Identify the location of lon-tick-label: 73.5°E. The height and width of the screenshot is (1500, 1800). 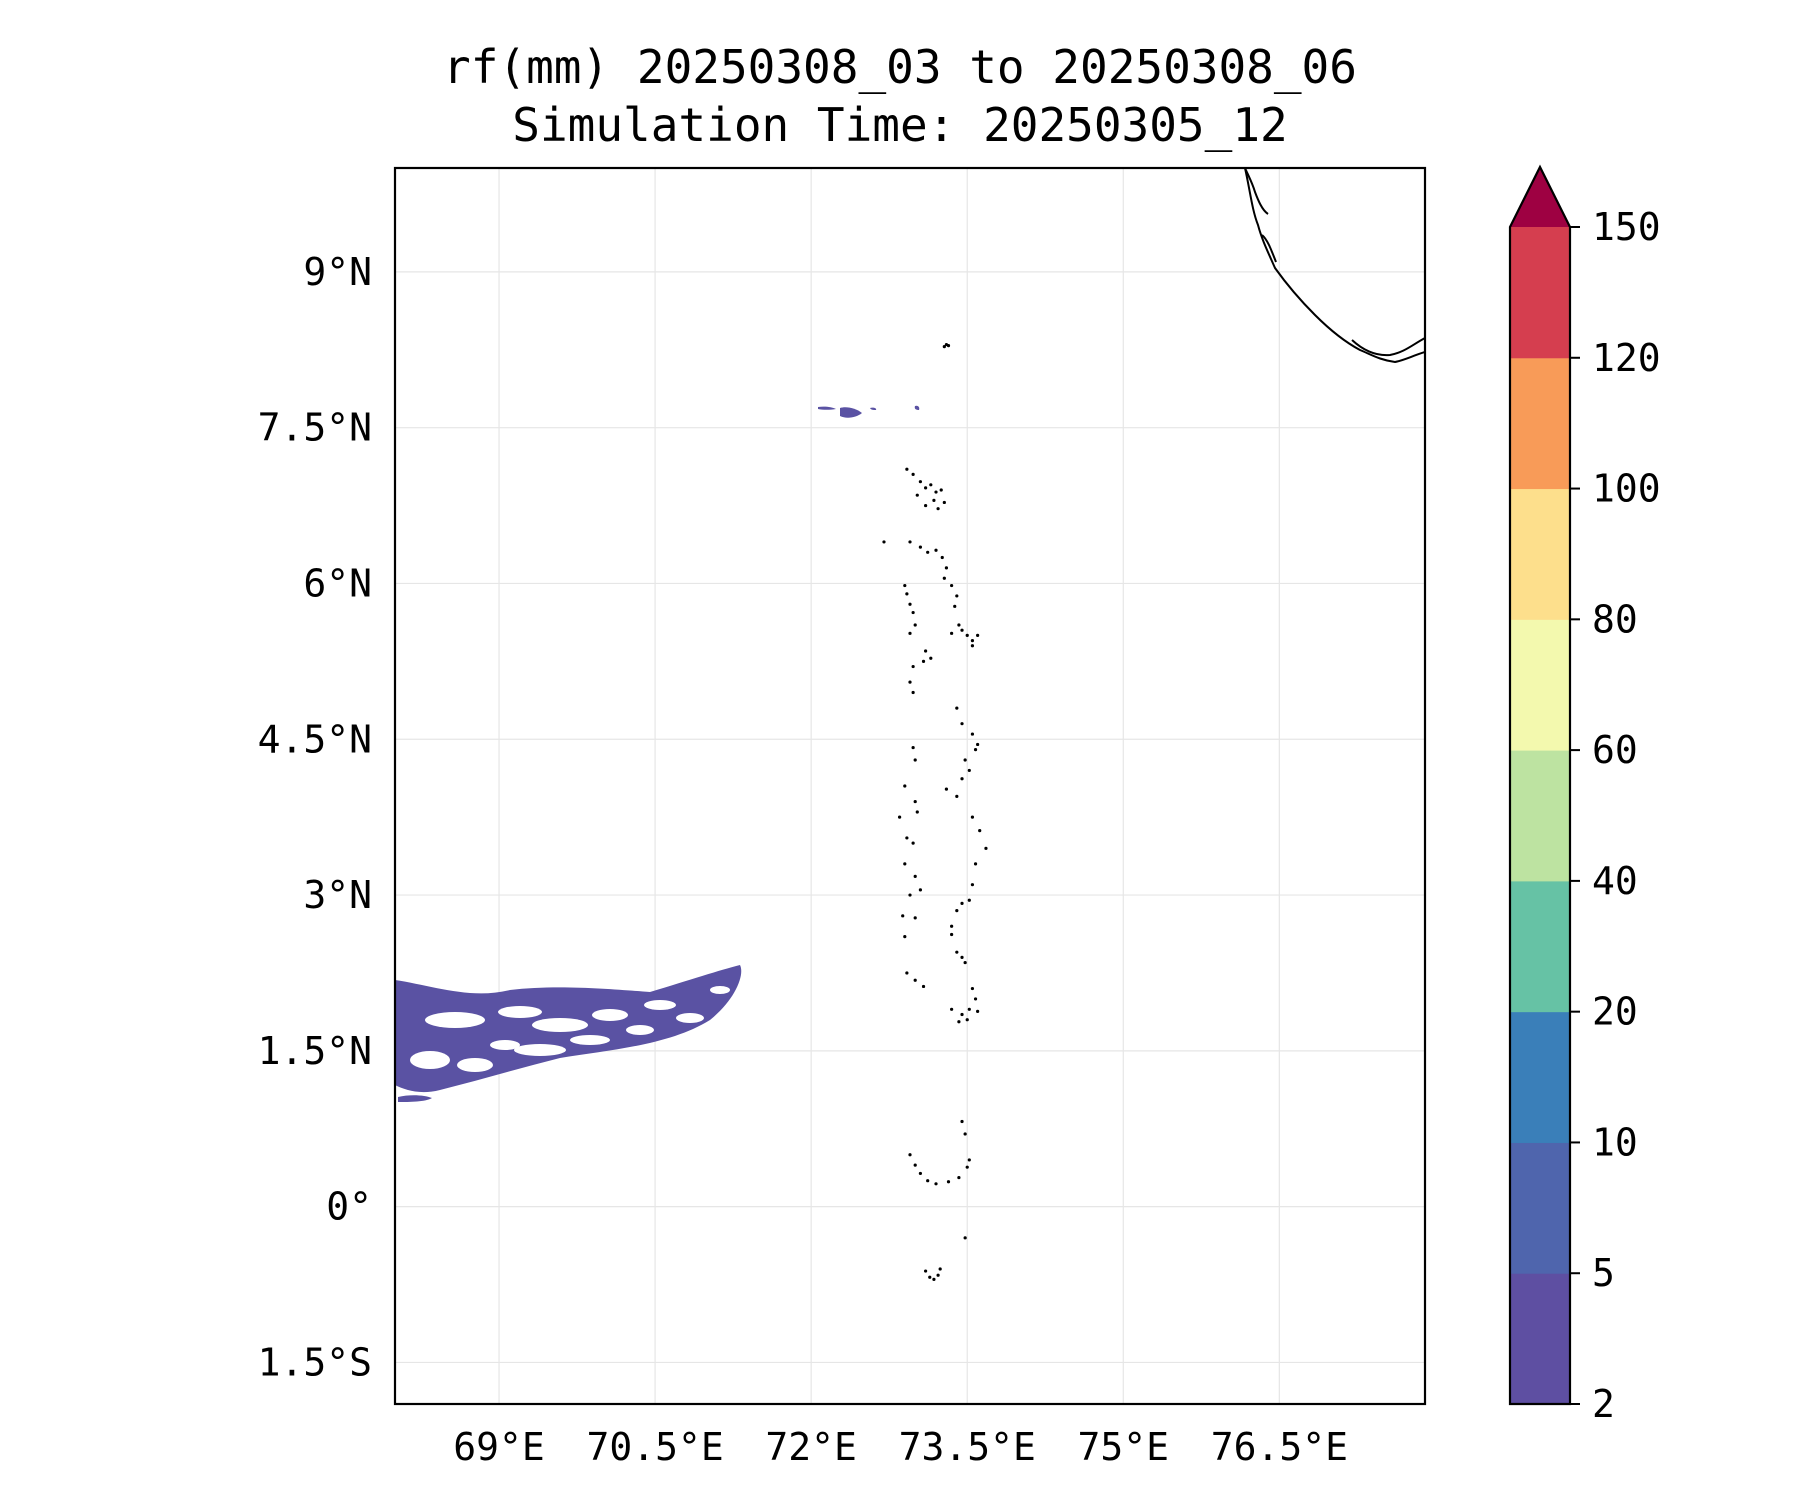
(967, 1447).